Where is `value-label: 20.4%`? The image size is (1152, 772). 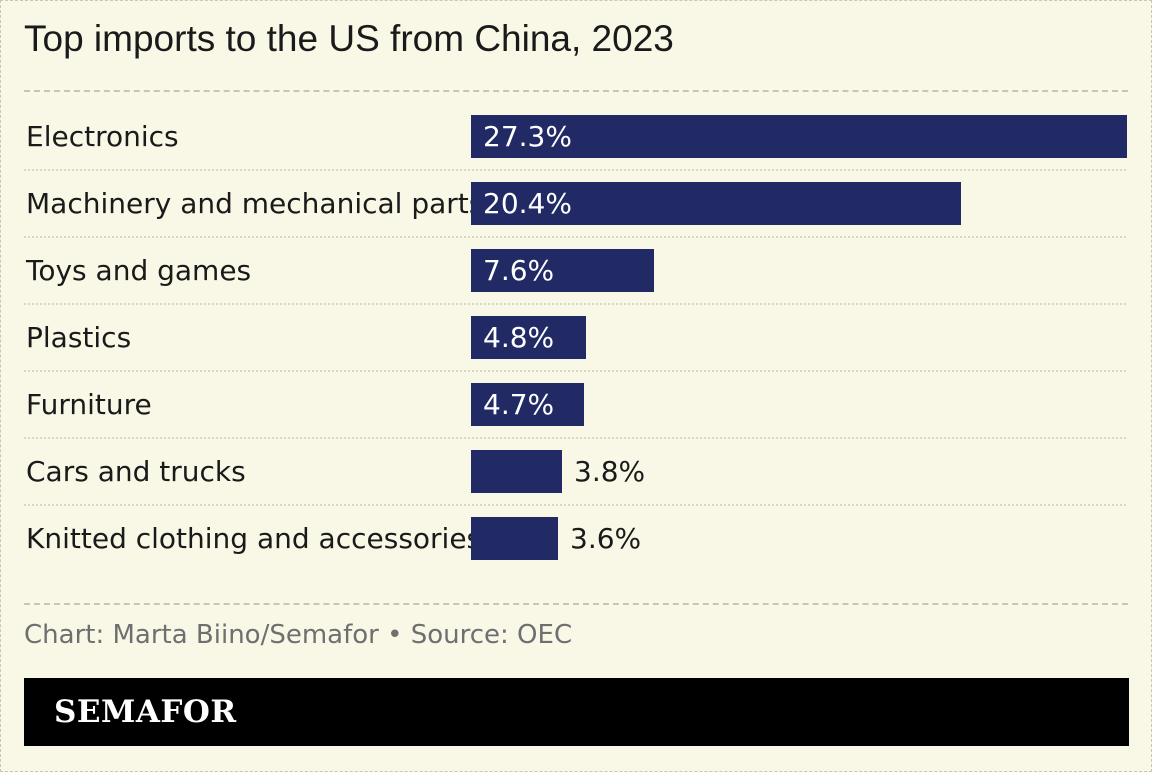
value-label: 20.4% is located at coordinates (527, 203).